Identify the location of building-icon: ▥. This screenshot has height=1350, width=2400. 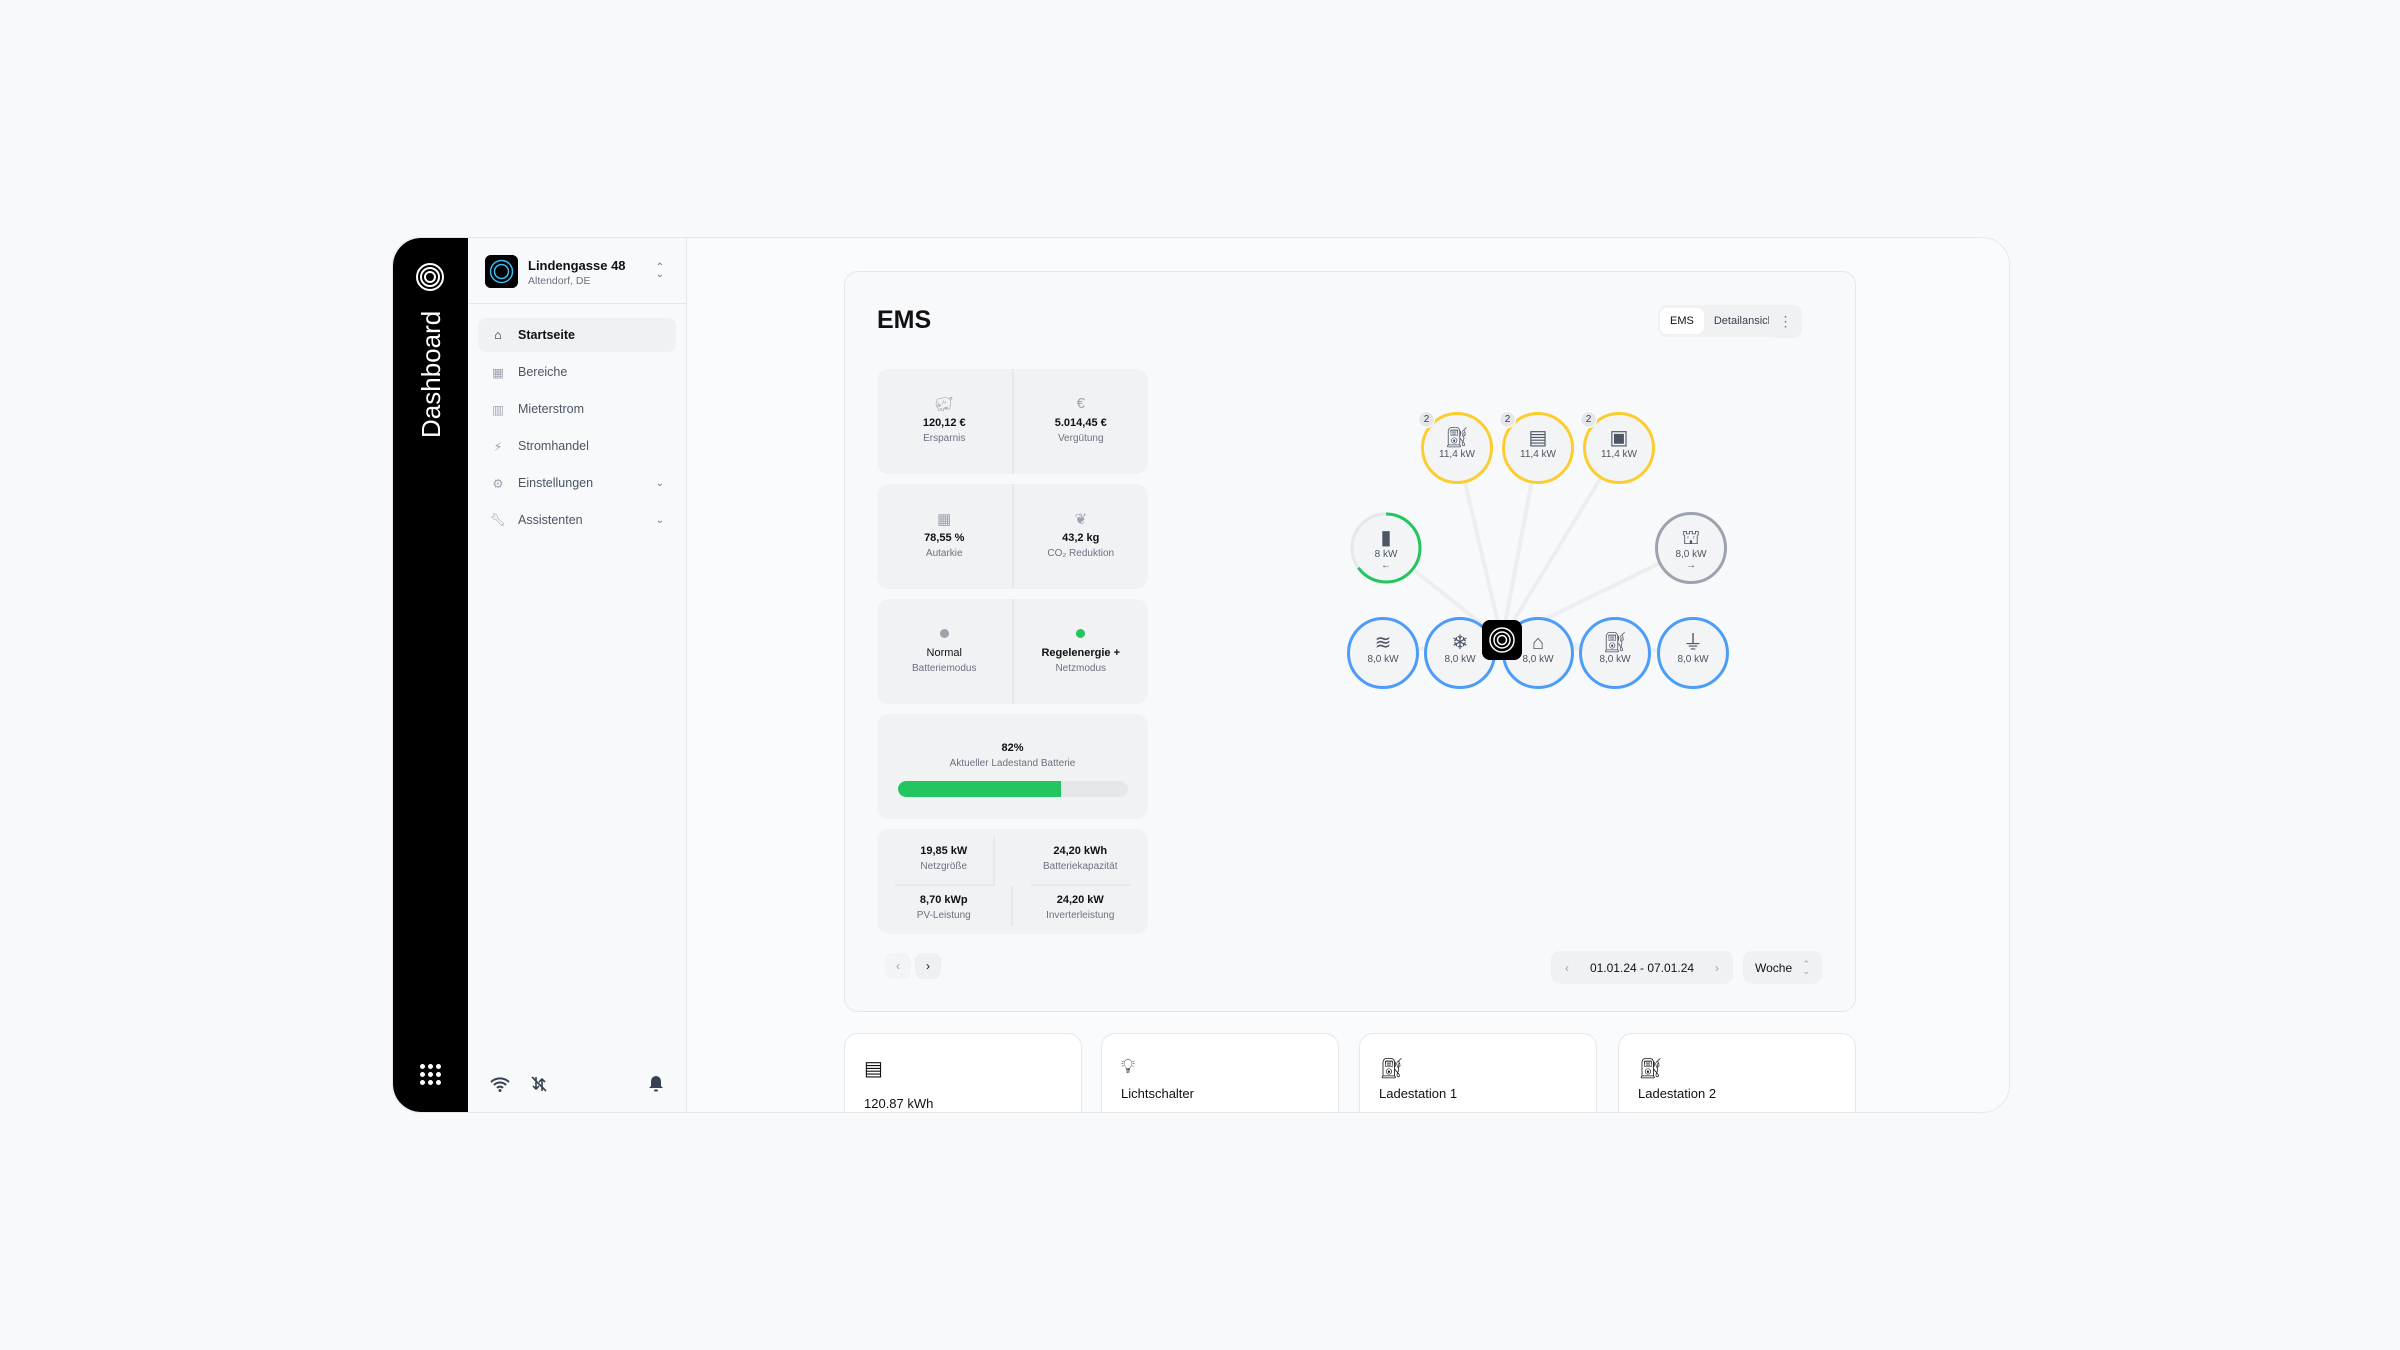
(498, 409).